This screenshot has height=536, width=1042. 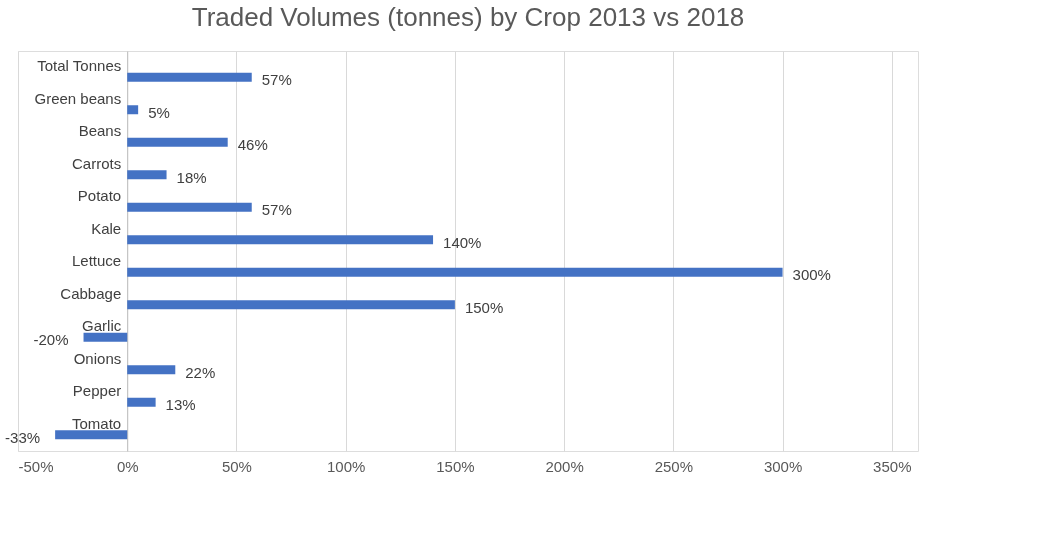 What do you see at coordinates (191, 177) in the screenshot?
I see `data-label: 18%` at bounding box center [191, 177].